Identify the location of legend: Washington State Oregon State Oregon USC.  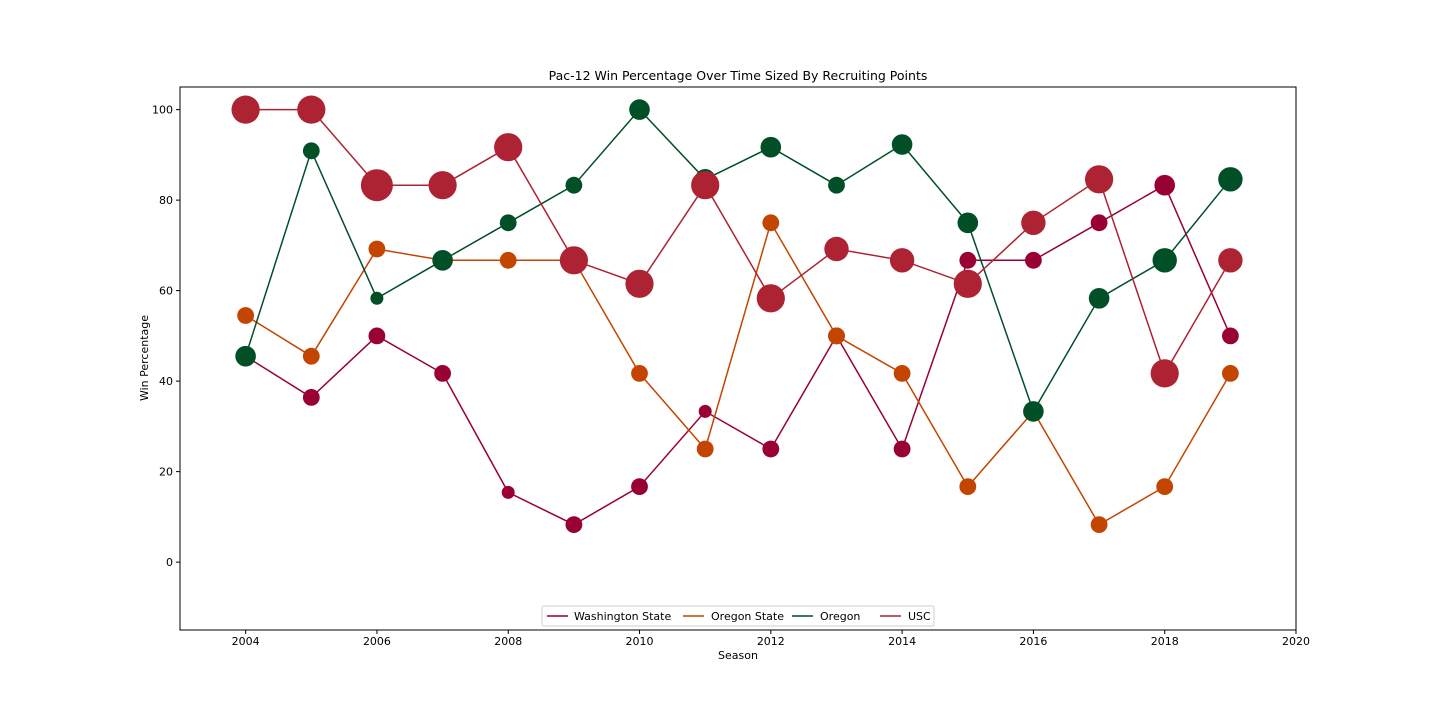
(738, 616).